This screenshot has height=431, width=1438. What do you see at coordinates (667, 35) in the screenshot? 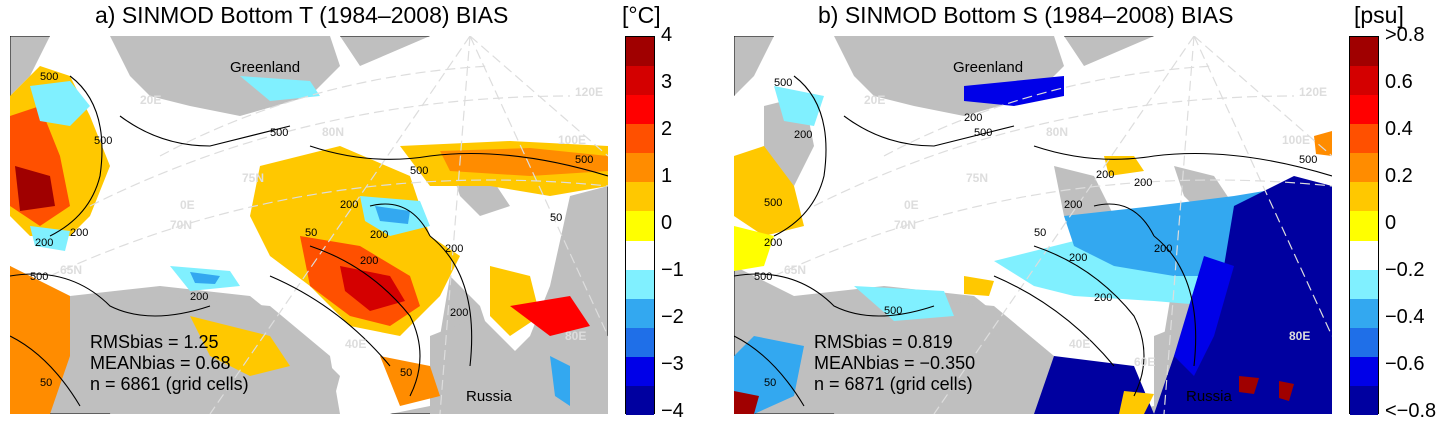
I see `colorbar-tick-label: 4` at bounding box center [667, 35].